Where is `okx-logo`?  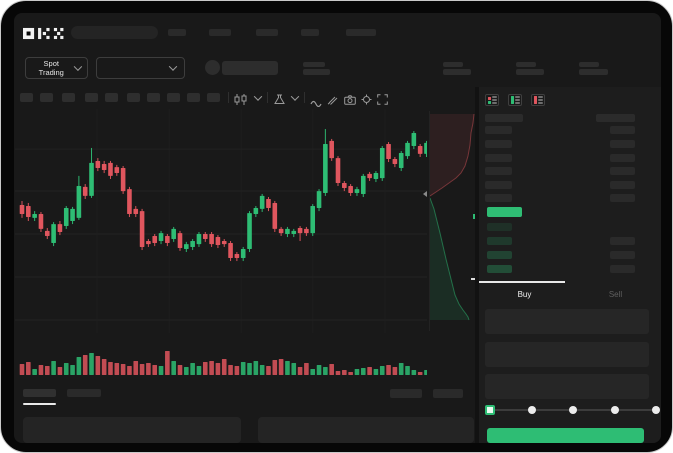
okx-logo is located at coordinates (44, 33).